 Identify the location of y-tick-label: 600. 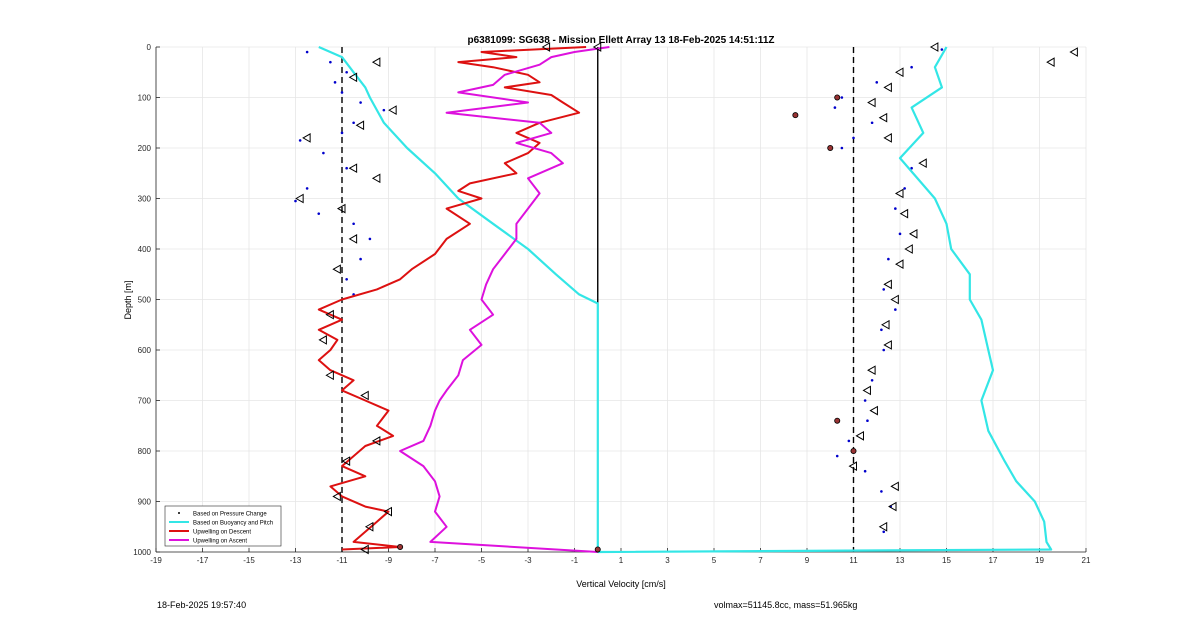
(145, 350).